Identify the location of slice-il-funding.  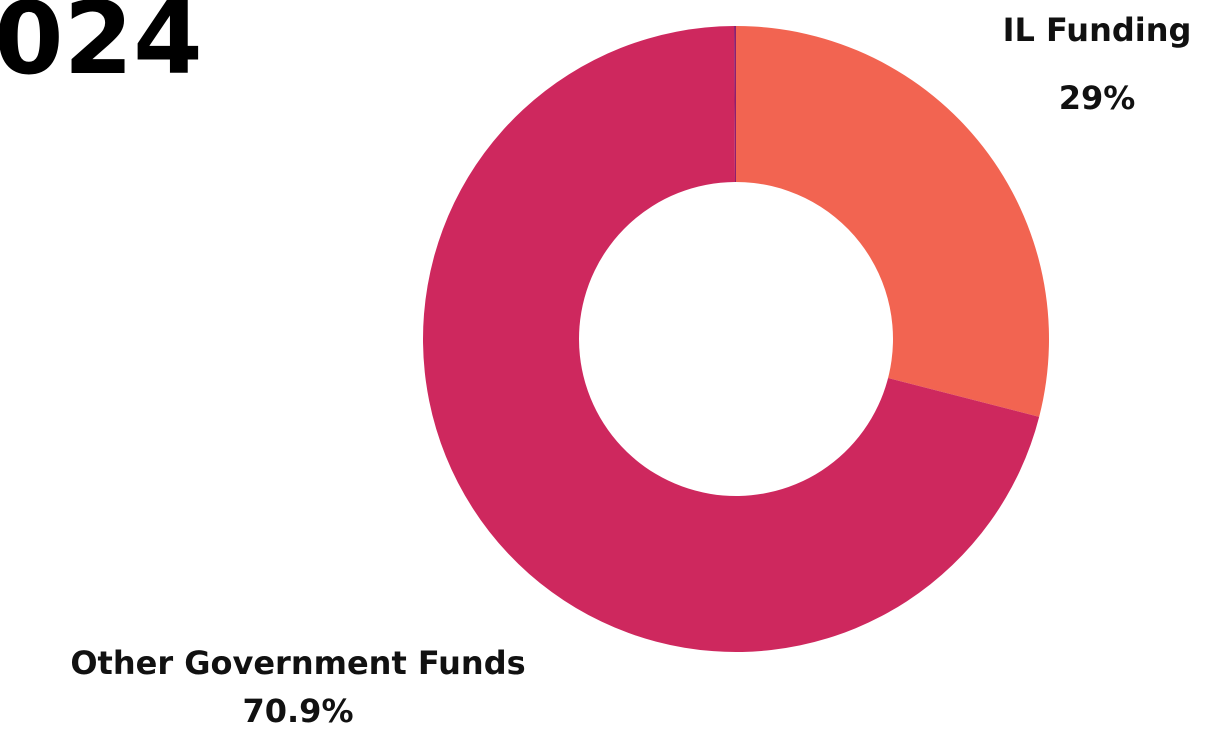
(893, 221).